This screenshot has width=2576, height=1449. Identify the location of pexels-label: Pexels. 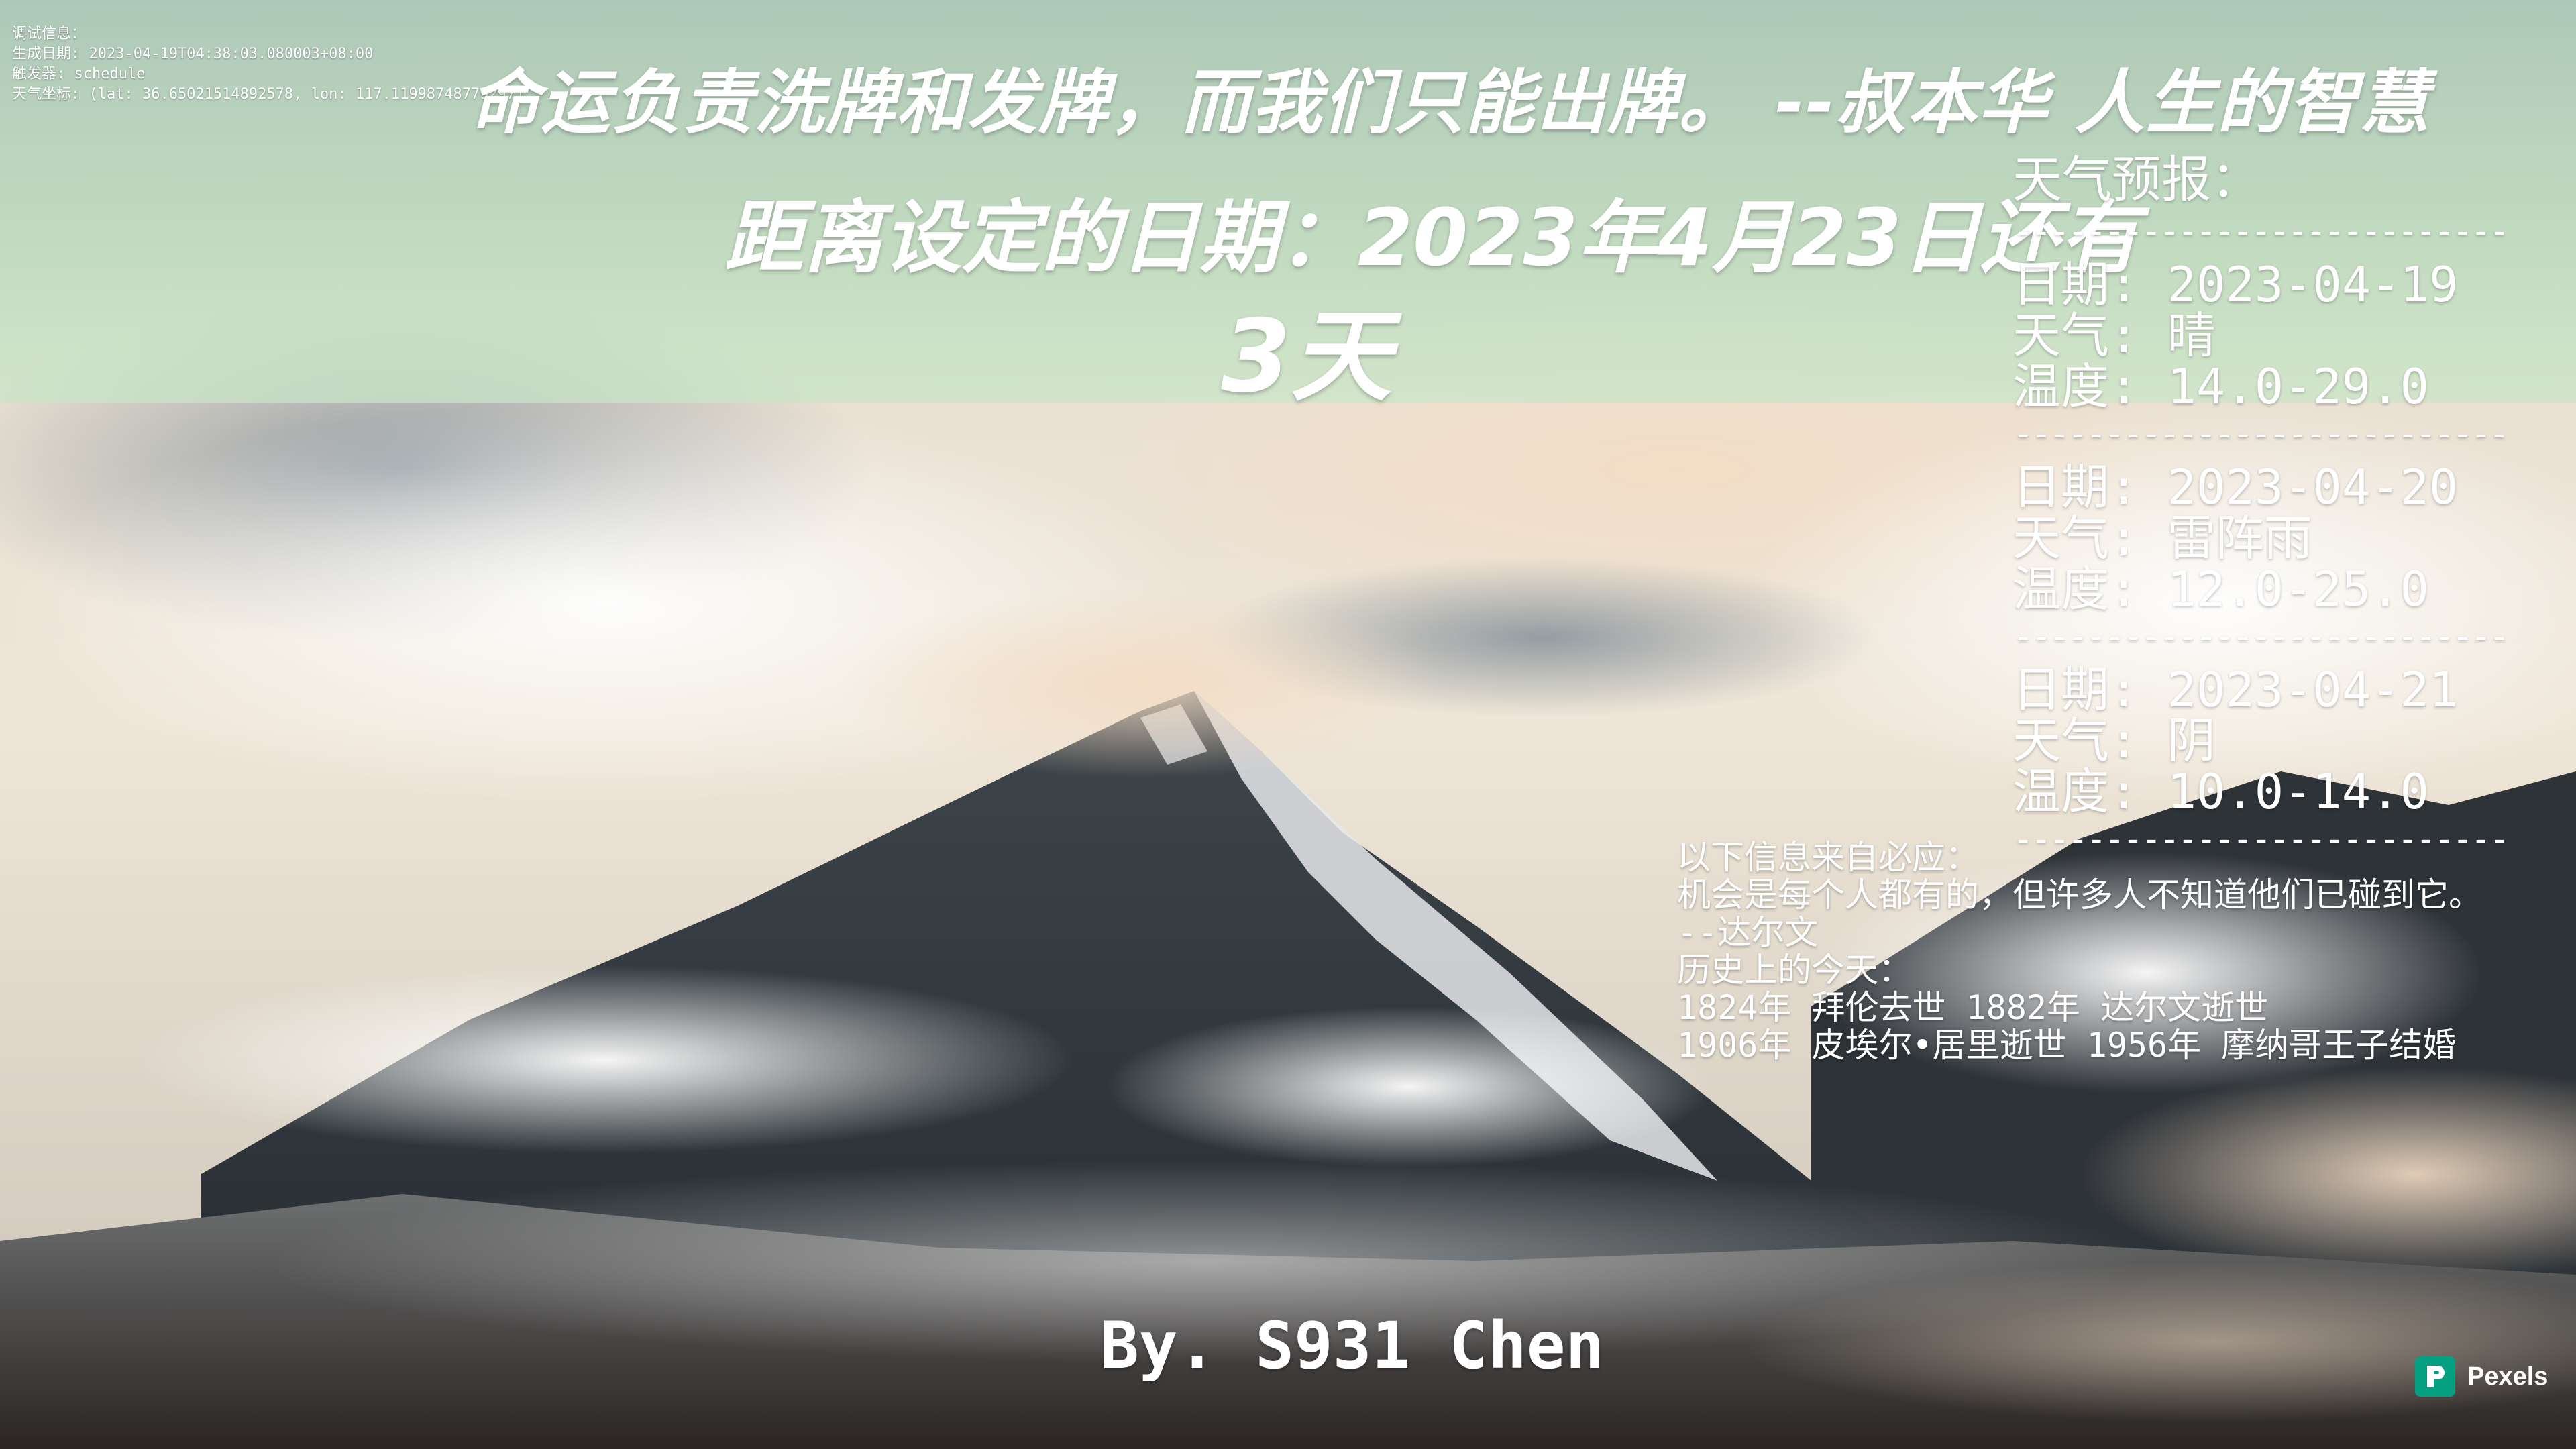
(2507, 1376).